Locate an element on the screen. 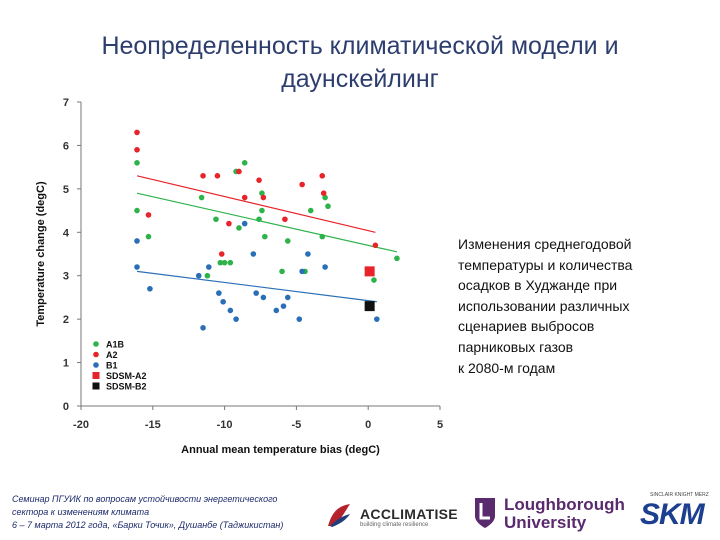 The width and height of the screenshot is (720, 540). acclimatise-logo: ACCLIMATISE building climate resilience is located at coordinates (394, 516).